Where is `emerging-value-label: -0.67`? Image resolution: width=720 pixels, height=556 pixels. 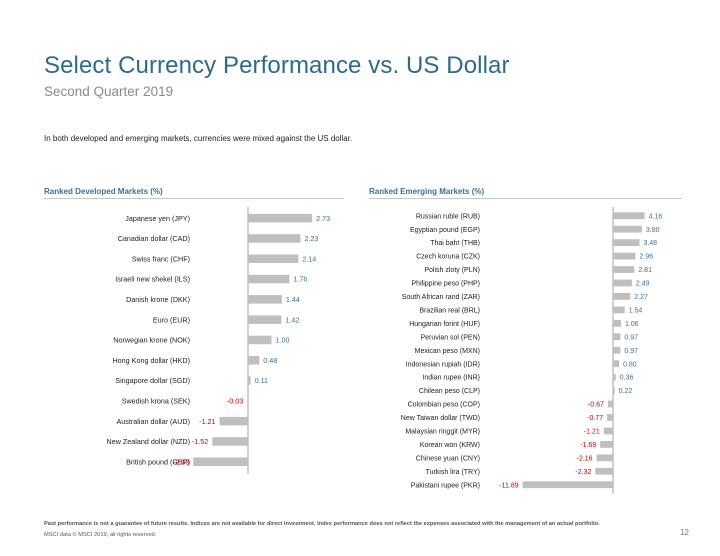
emerging-value-label: -0.67 is located at coordinates (596, 405).